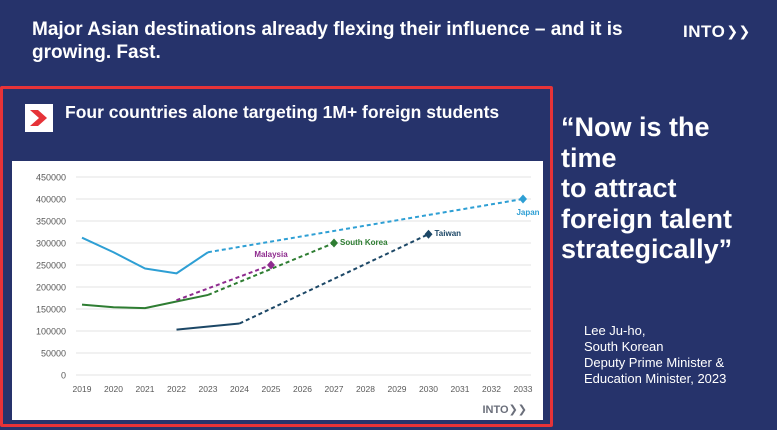 The image size is (777, 430). Describe the element at coordinates (51, 288) in the screenshot. I see `y-tick-label: 200000` at that location.